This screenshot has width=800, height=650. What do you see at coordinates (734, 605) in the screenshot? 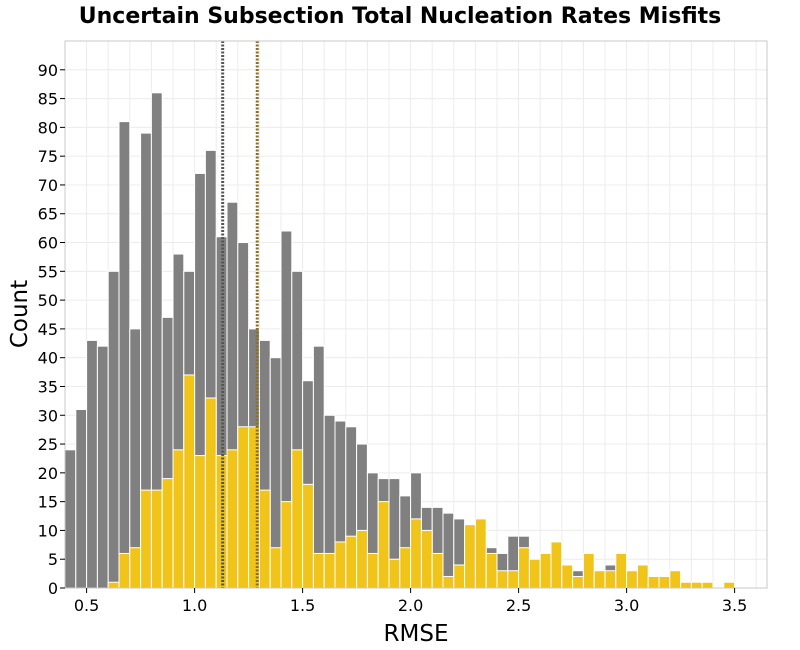
I see `x-tick-label: 3.5` at bounding box center [734, 605].